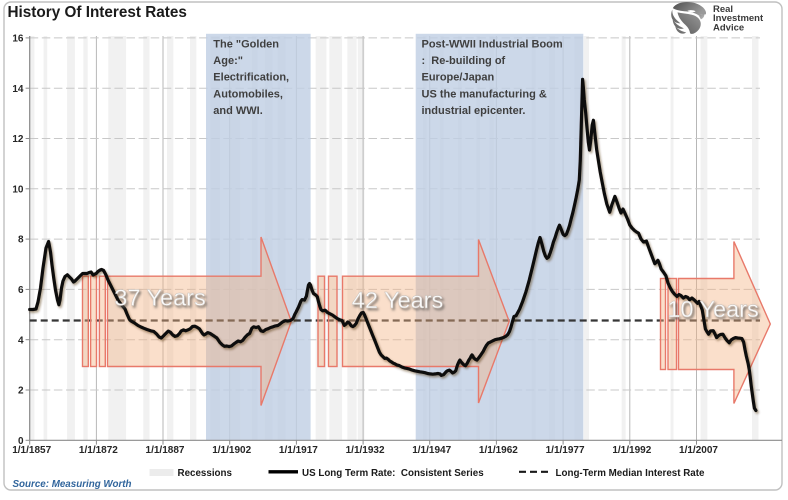 This screenshot has width=788, height=500. What do you see at coordinates (248, 94) in the screenshot?
I see `svg-text: Automobiles,` at bounding box center [248, 94].